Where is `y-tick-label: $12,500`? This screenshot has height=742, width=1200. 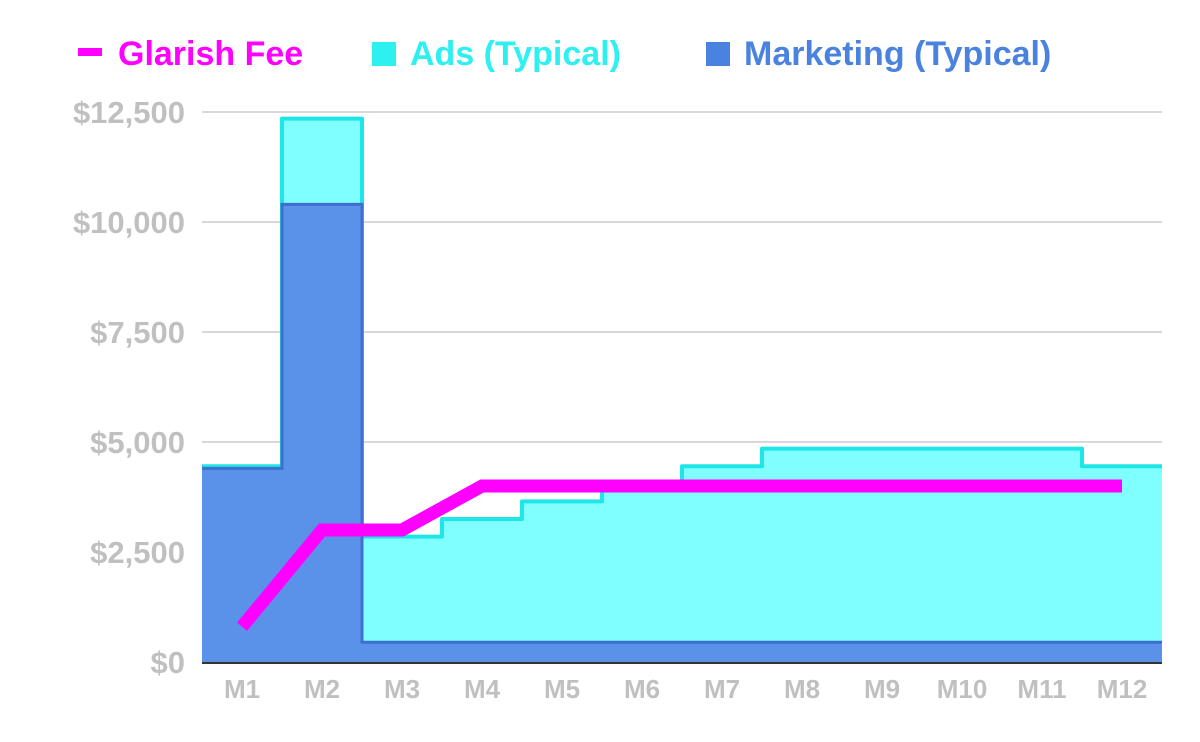
y-tick-label: $12,500 is located at coordinates (129, 112).